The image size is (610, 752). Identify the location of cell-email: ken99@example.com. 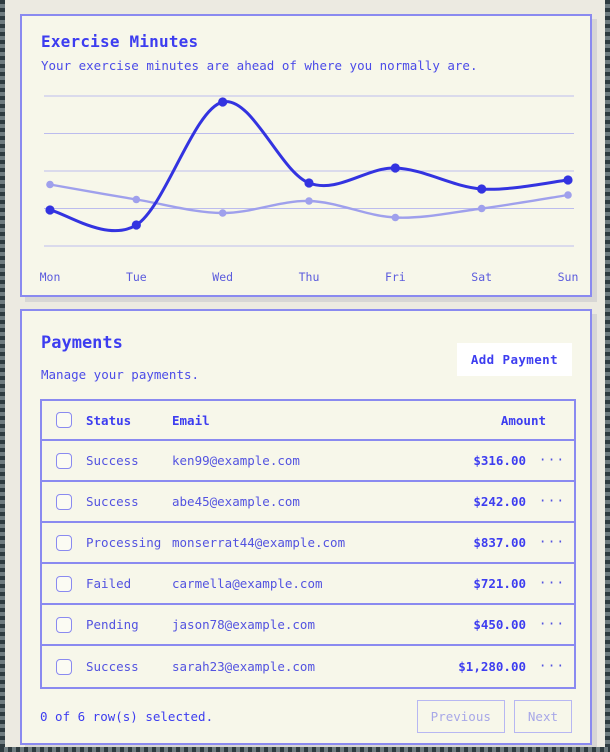
(236, 460).